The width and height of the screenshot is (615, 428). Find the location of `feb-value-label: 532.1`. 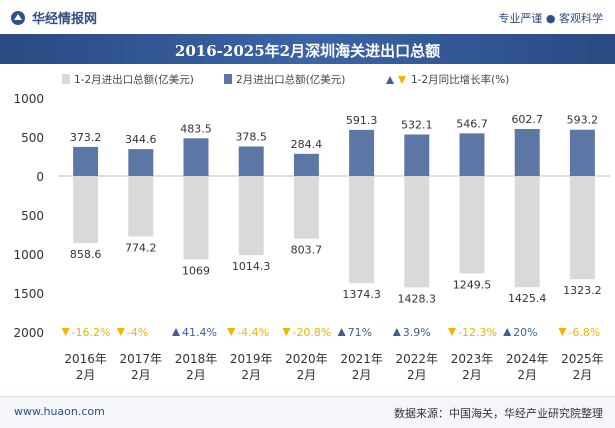

feb-value-label: 532.1 is located at coordinates (417, 124).